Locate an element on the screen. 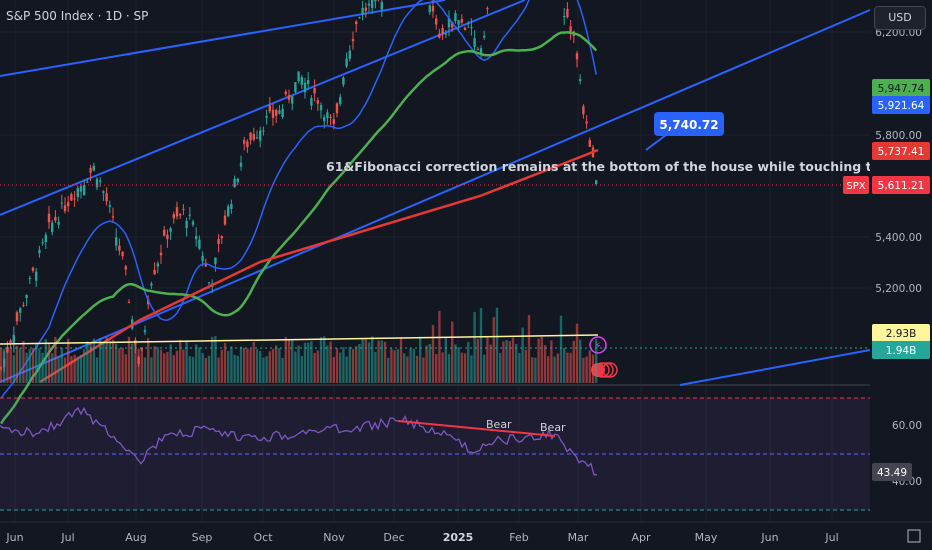  currency-selector: USD is located at coordinates (900, 18).